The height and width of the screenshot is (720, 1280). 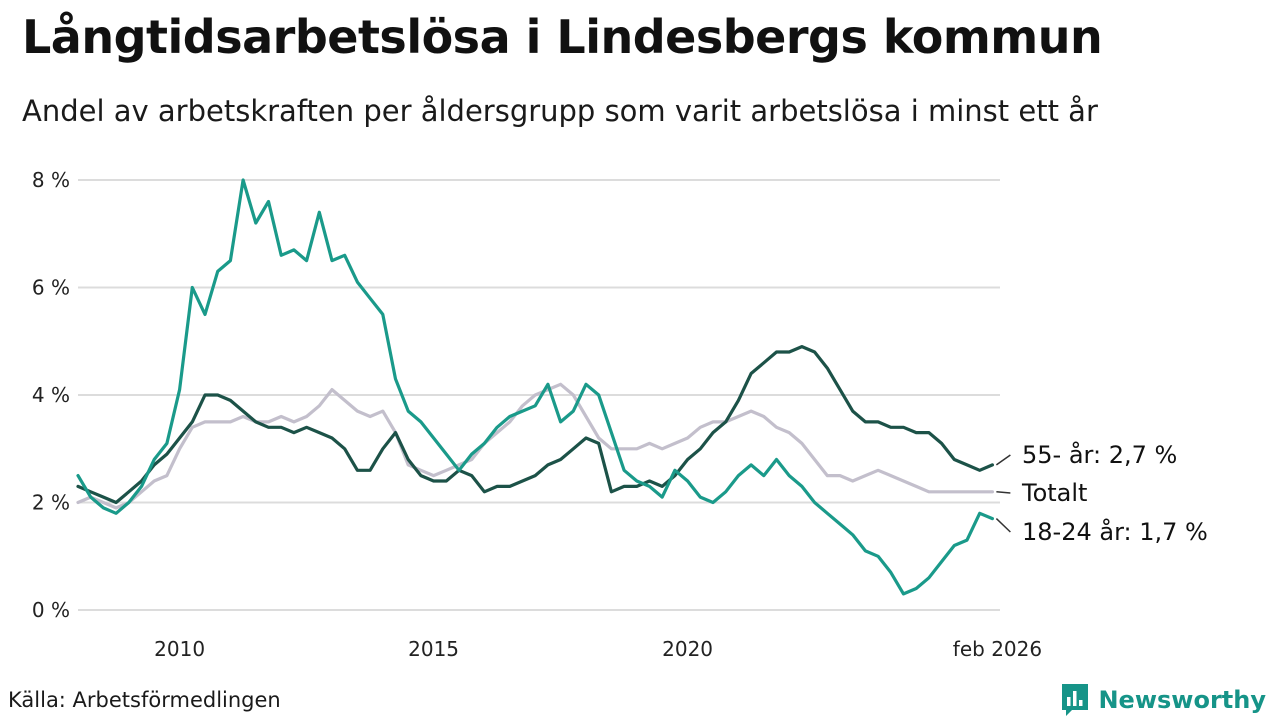 What do you see at coordinates (51, 288) in the screenshot?
I see `y-tick-label: 6 %` at bounding box center [51, 288].